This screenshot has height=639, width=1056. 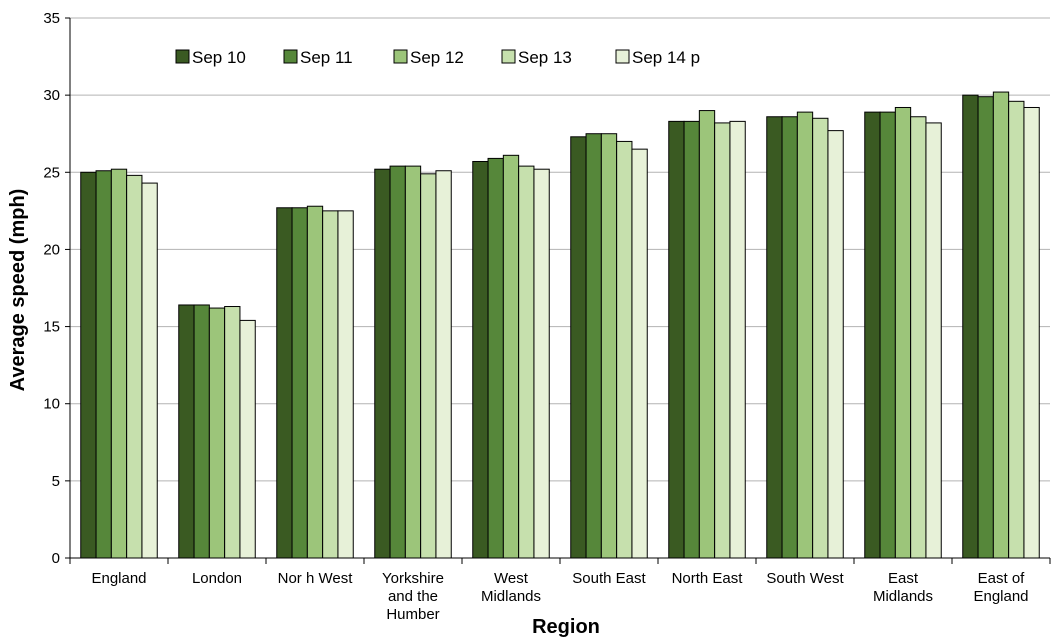 I want to click on y-tick-label: 20, so click(x=51, y=249).